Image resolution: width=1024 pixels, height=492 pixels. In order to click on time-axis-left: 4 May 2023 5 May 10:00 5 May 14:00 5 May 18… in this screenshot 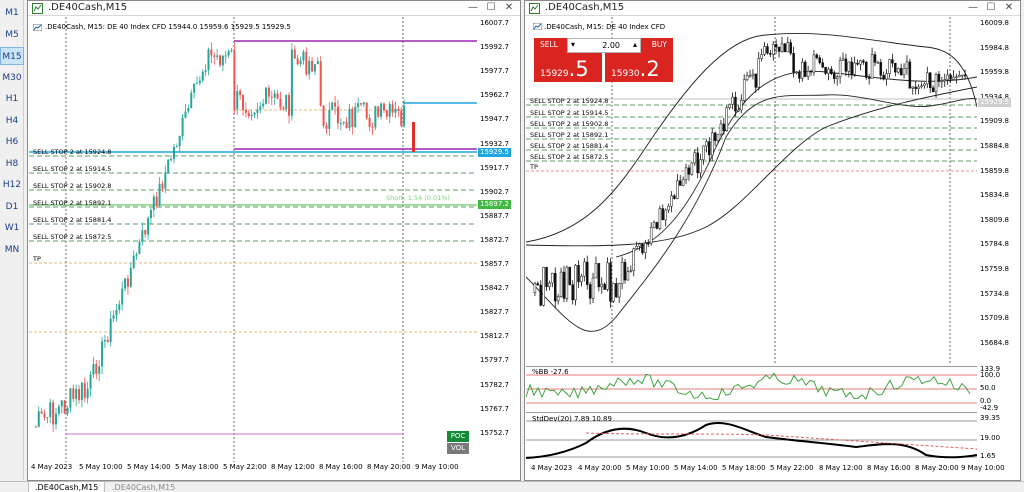, I will do `click(253, 469)`.